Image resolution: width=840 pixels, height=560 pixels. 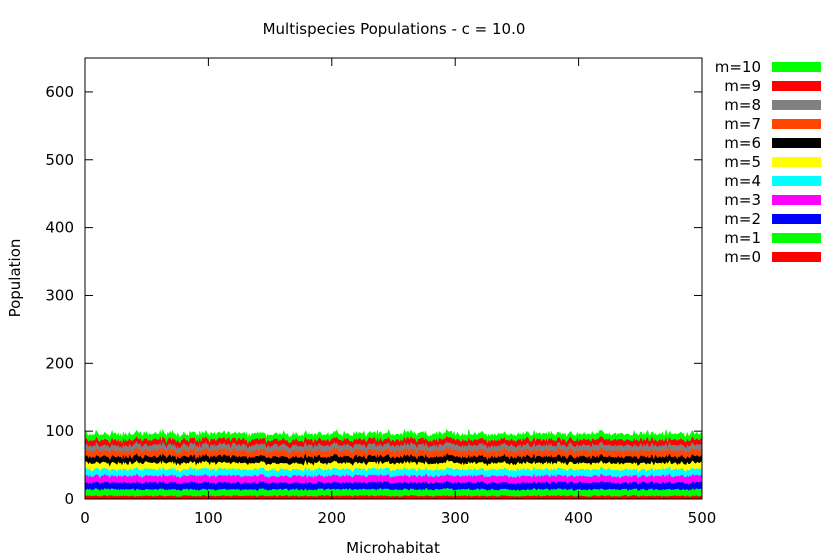 What do you see at coordinates (742, 124) in the screenshot?
I see `legend-label: m=7` at bounding box center [742, 124].